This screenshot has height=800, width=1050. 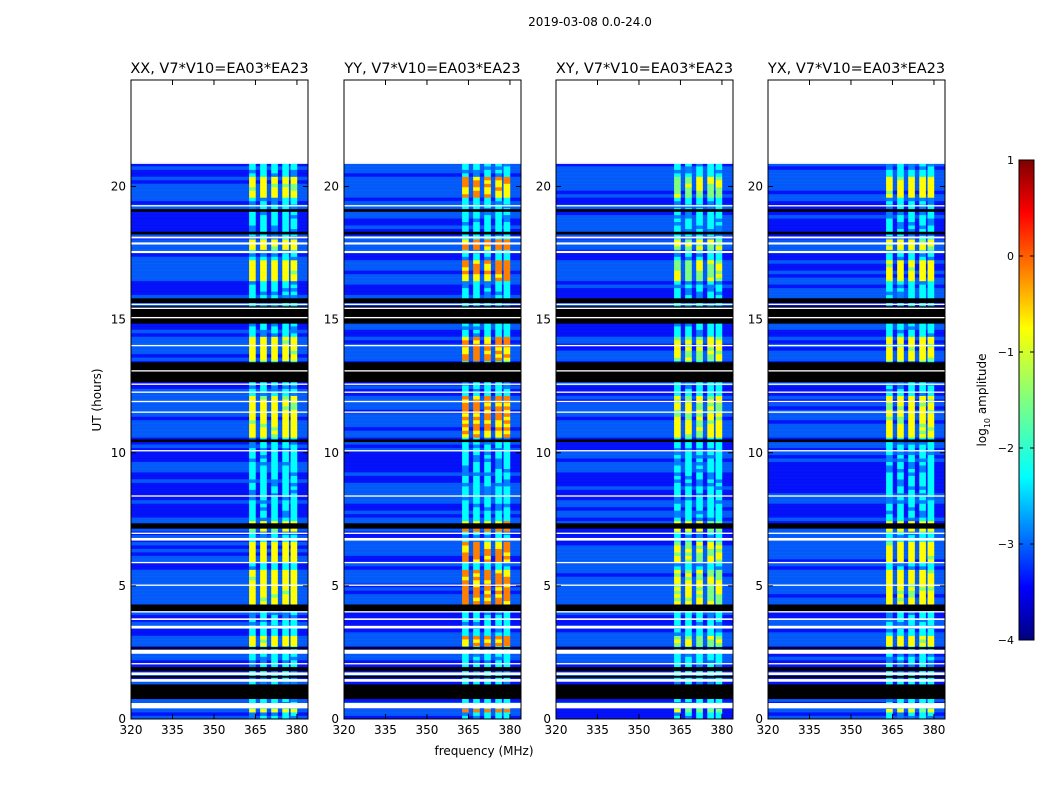 I want to click on flagged-band, so click(x=432, y=692).